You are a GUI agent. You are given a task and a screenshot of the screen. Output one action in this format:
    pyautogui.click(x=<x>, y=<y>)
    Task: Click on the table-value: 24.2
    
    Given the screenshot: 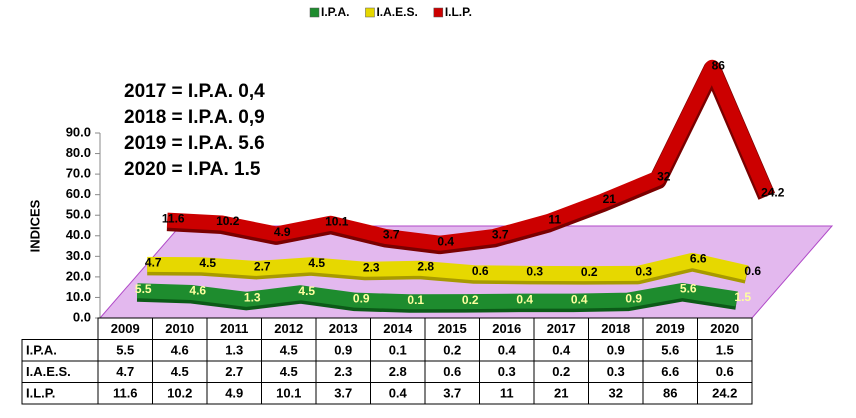 What is the action you would take?
    pyautogui.click(x=724, y=393)
    